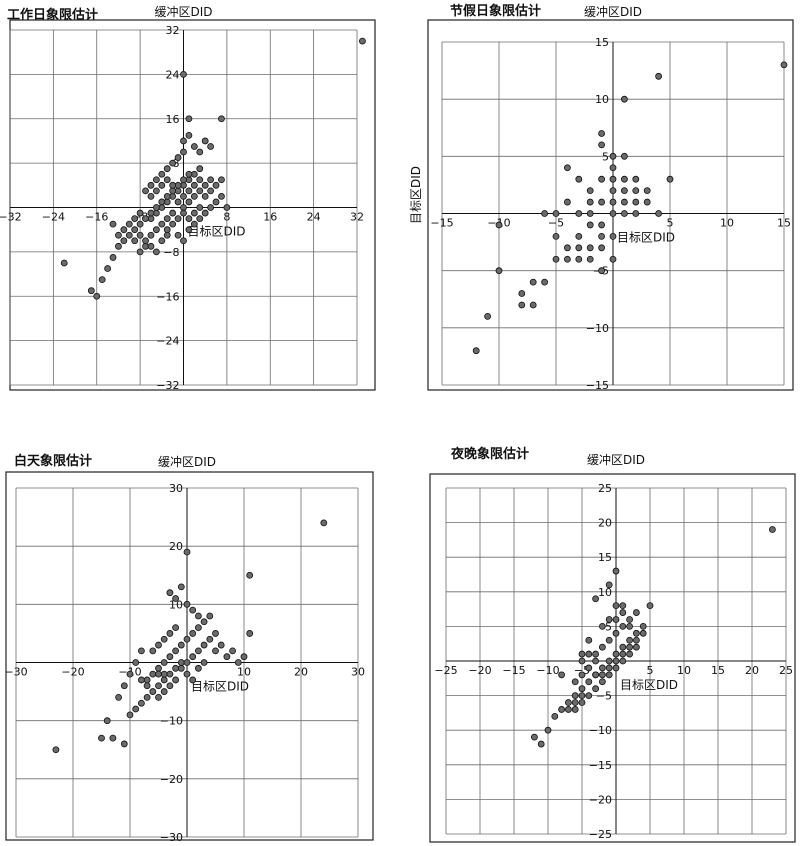 The width and height of the screenshot is (800, 846). What do you see at coordinates (53, 15) in the screenshot?
I see `chart-title: 工作日象限估计` at bounding box center [53, 15].